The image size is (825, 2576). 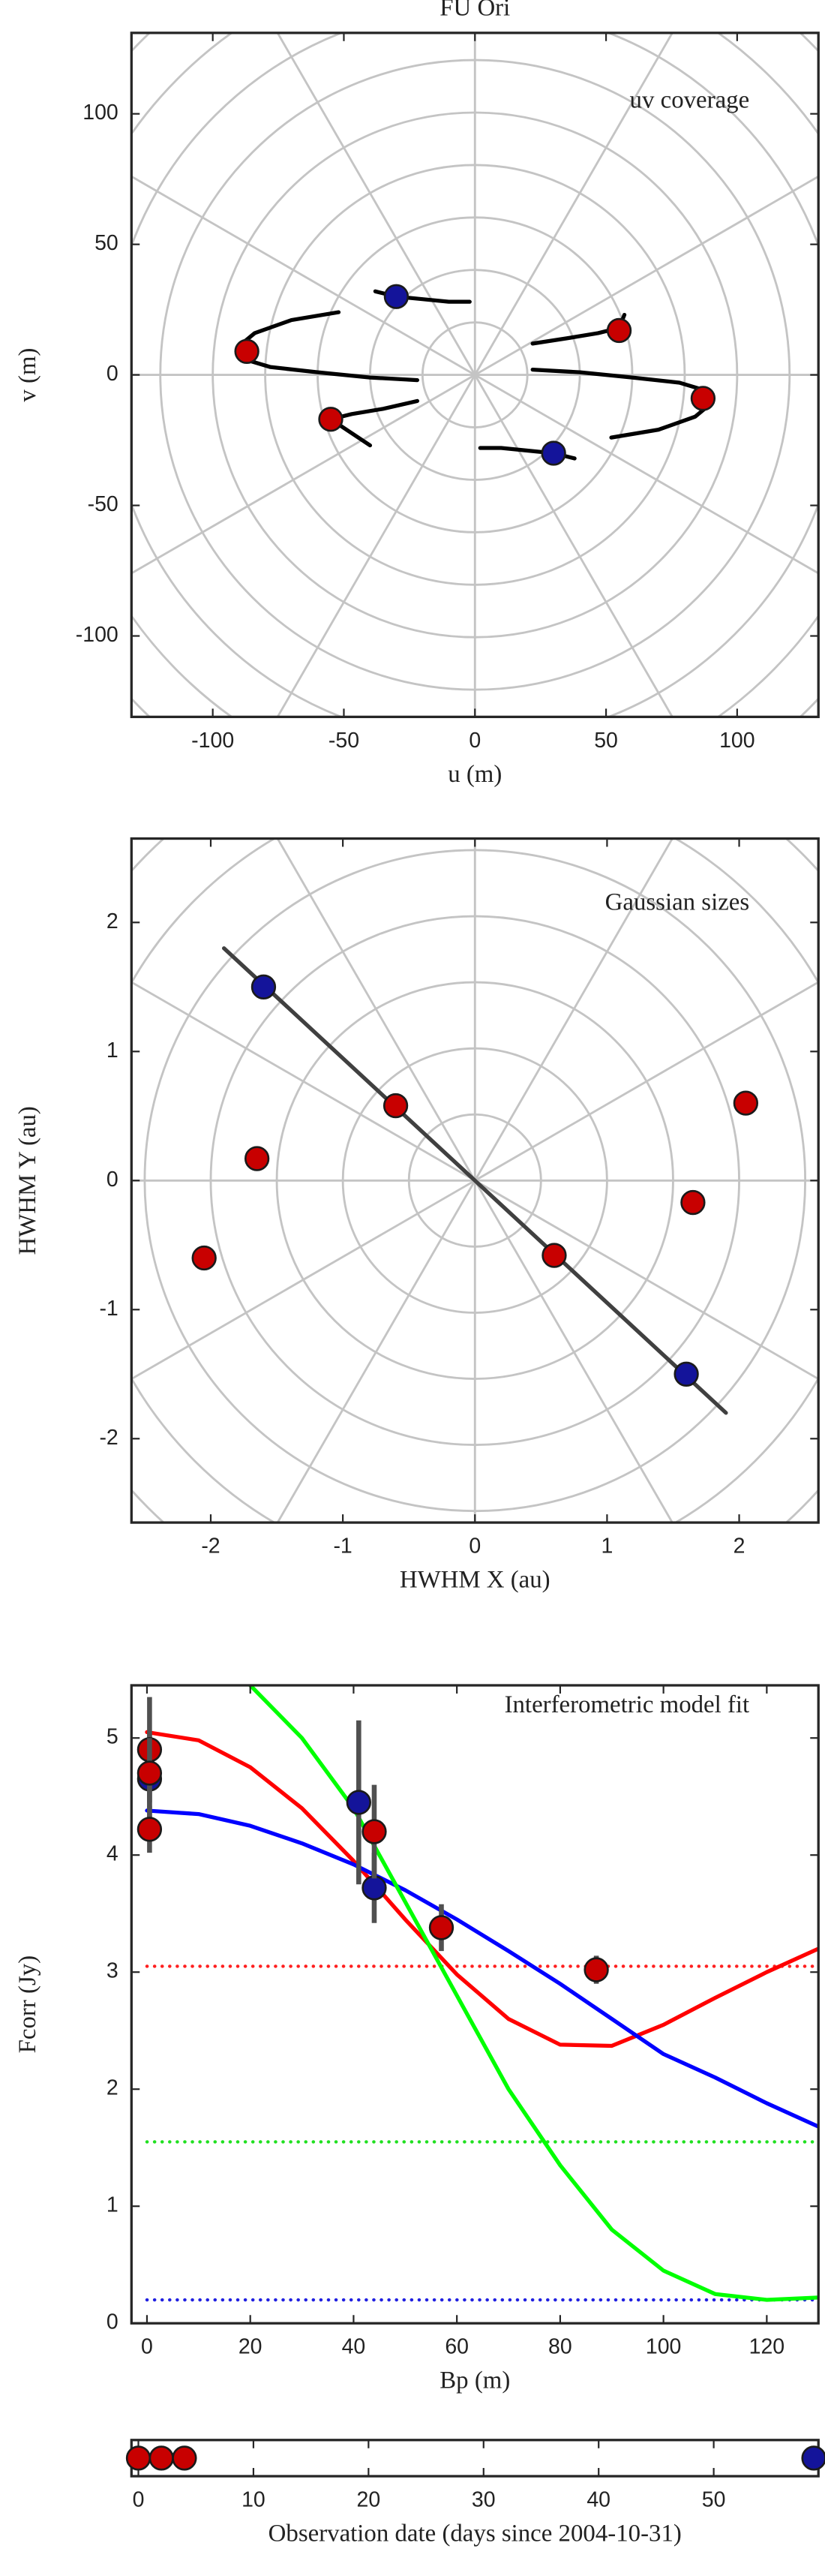 I want to click on plot-area, so click(x=475, y=2457).